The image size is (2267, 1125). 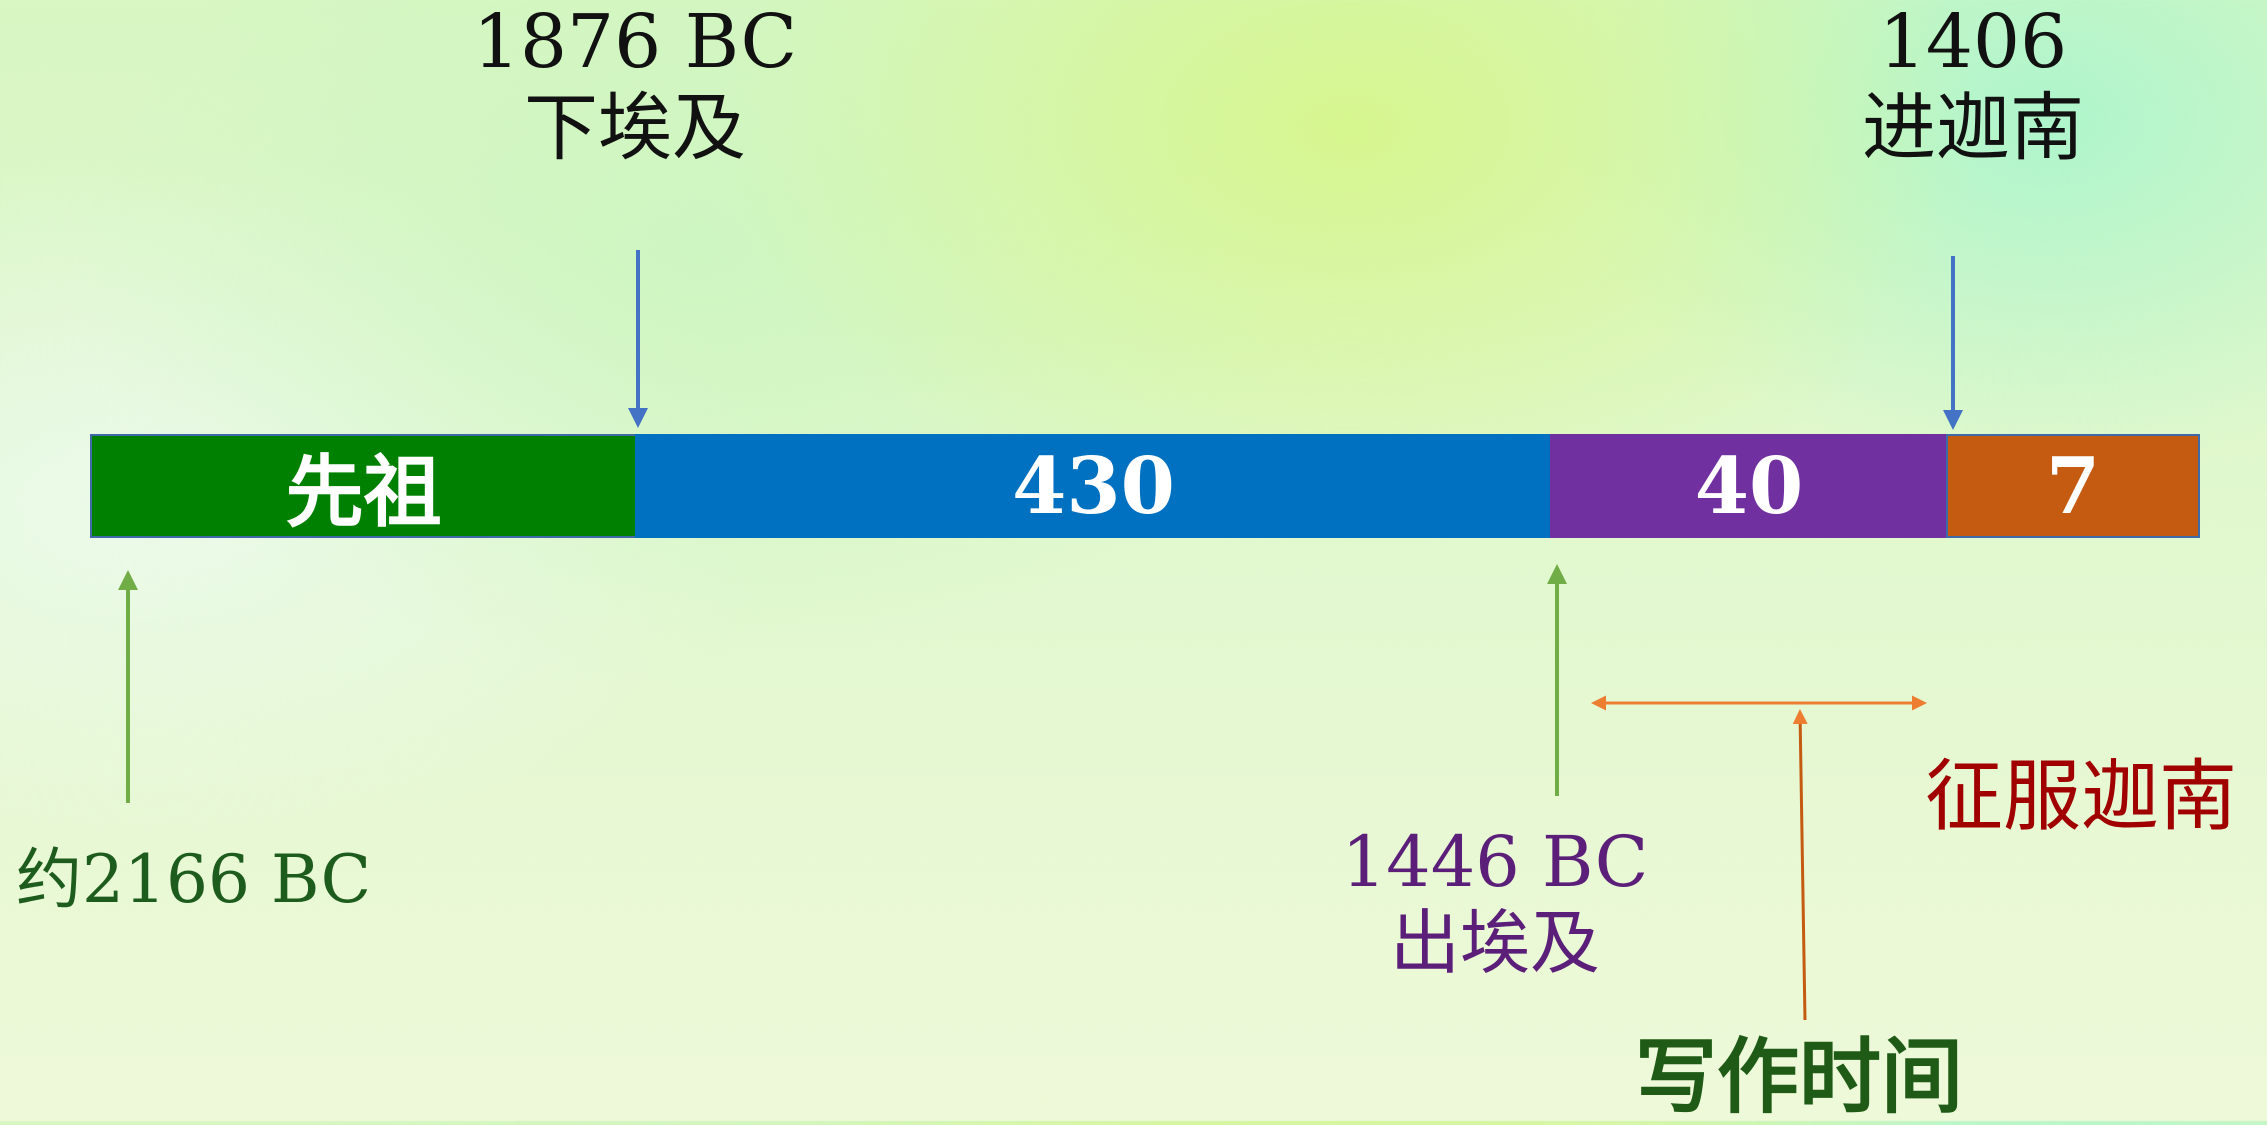 I want to click on exodus-event: 出埃及, so click(x=1495, y=943).